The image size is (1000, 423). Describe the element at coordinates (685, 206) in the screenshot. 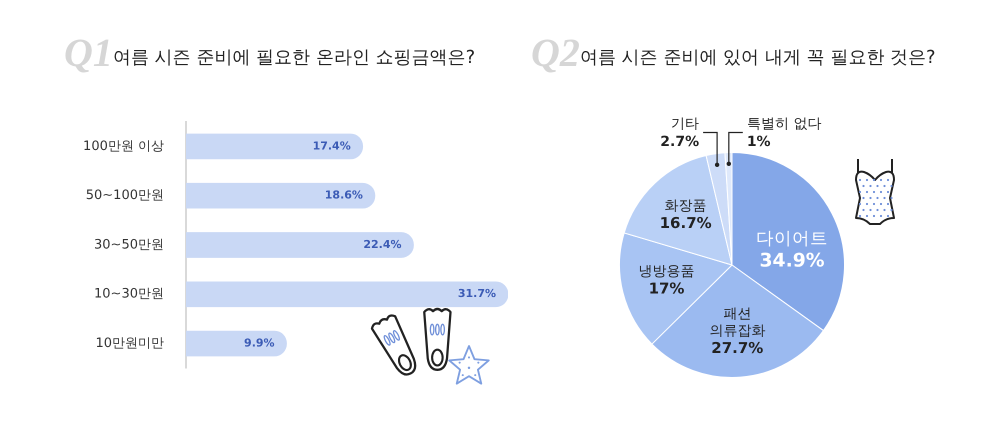

I see `slice-label: 화장품` at that location.